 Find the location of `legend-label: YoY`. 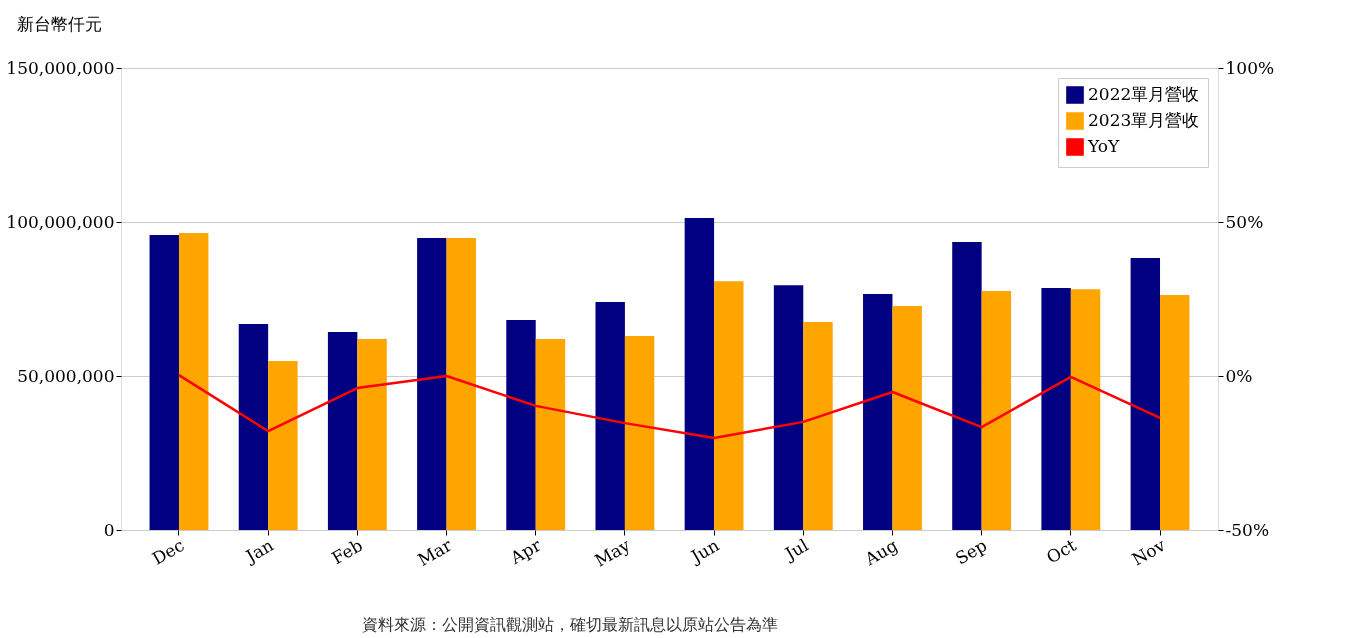

legend-label: YoY is located at coordinates (1103, 146).